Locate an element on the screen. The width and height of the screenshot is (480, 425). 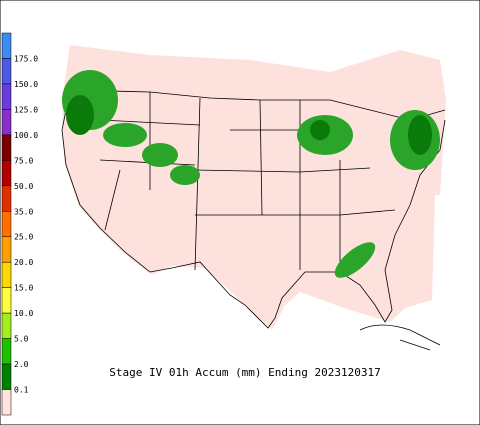
legend-label: 100.0 is located at coordinates (26, 135).